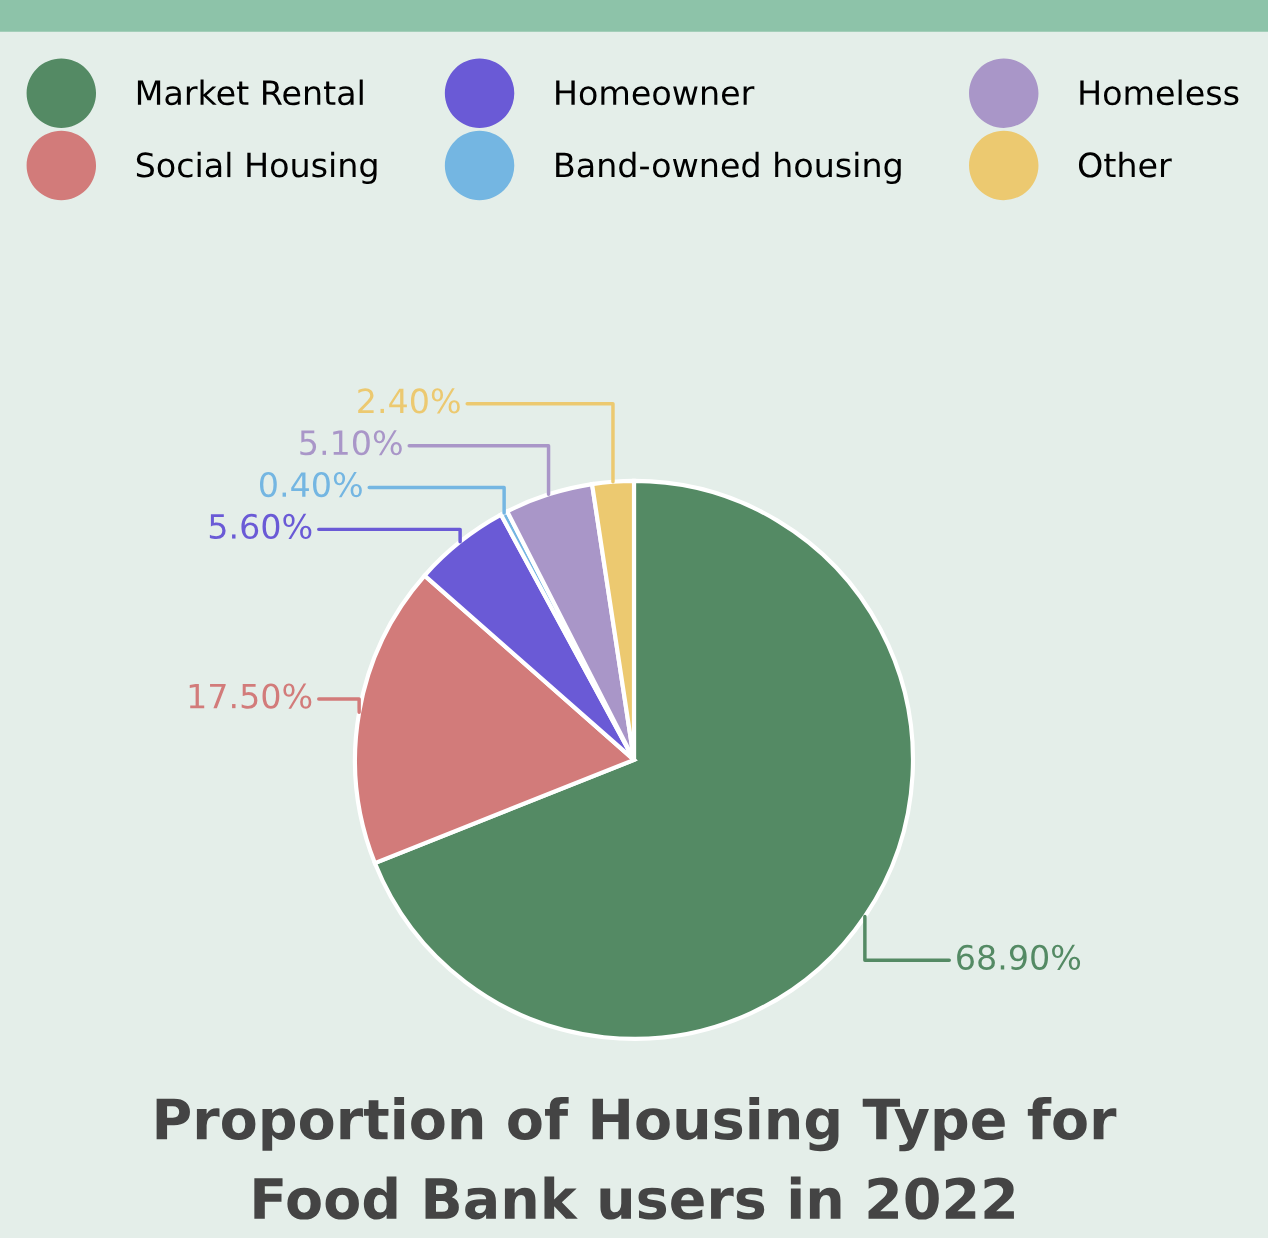 This screenshot has width=1268, height=1238. What do you see at coordinates (256, 168) in the screenshot?
I see `legend-label: Social Housing` at bounding box center [256, 168].